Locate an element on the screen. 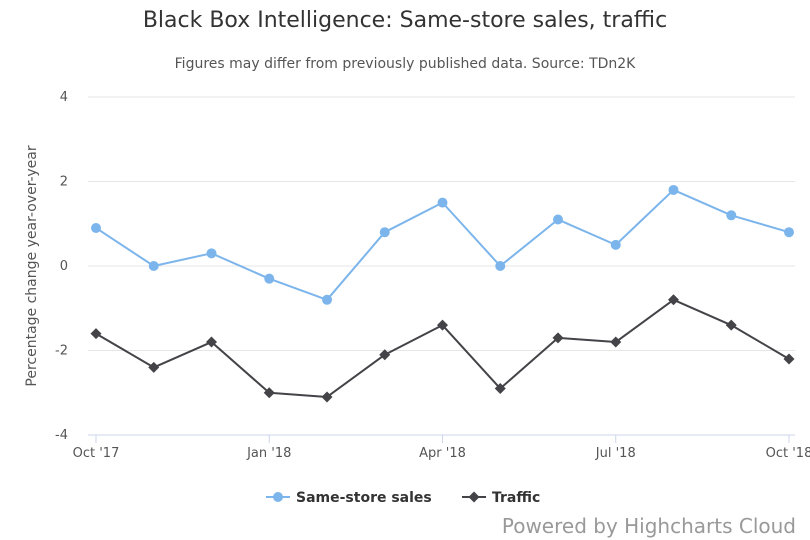 This screenshot has height=540, width=810. y-tick-label: 0 is located at coordinates (64, 266).